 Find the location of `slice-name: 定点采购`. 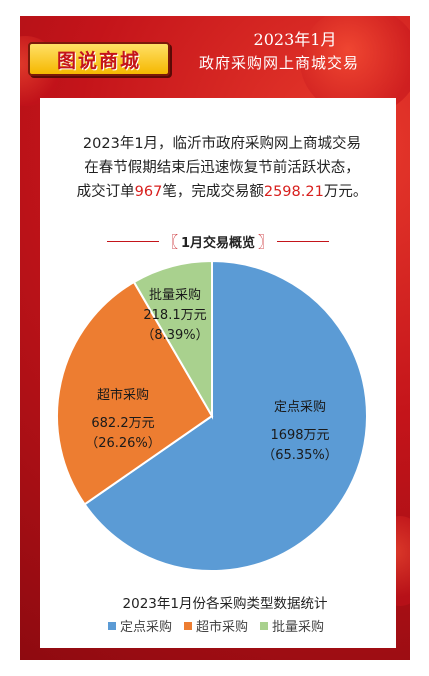

slice-name: 定点采购 is located at coordinates (299, 407).